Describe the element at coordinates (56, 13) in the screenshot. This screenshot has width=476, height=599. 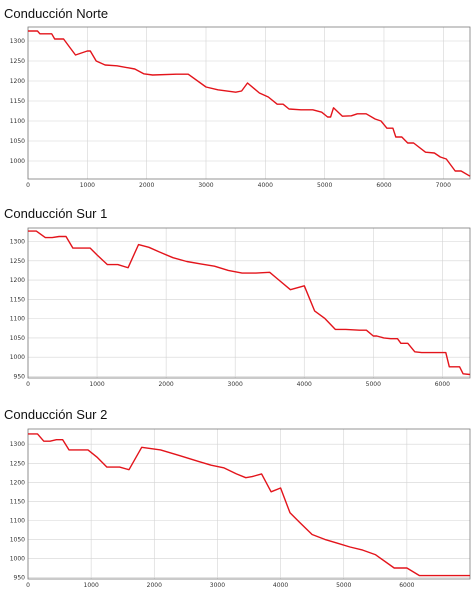
I see `chart-title: Conducción Norte` at that location.